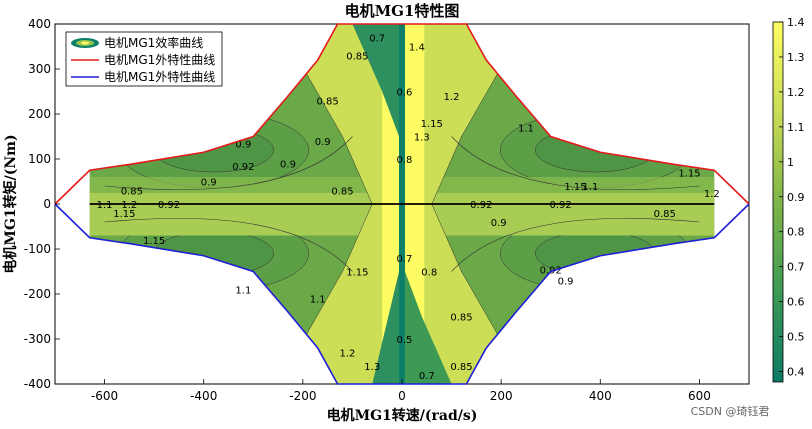 This screenshot has width=812, height=429. What do you see at coordinates (402, 415) in the screenshot?
I see `x-axis-label: 电机MG1转速/(rad/s)` at bounding box center [402, 415].